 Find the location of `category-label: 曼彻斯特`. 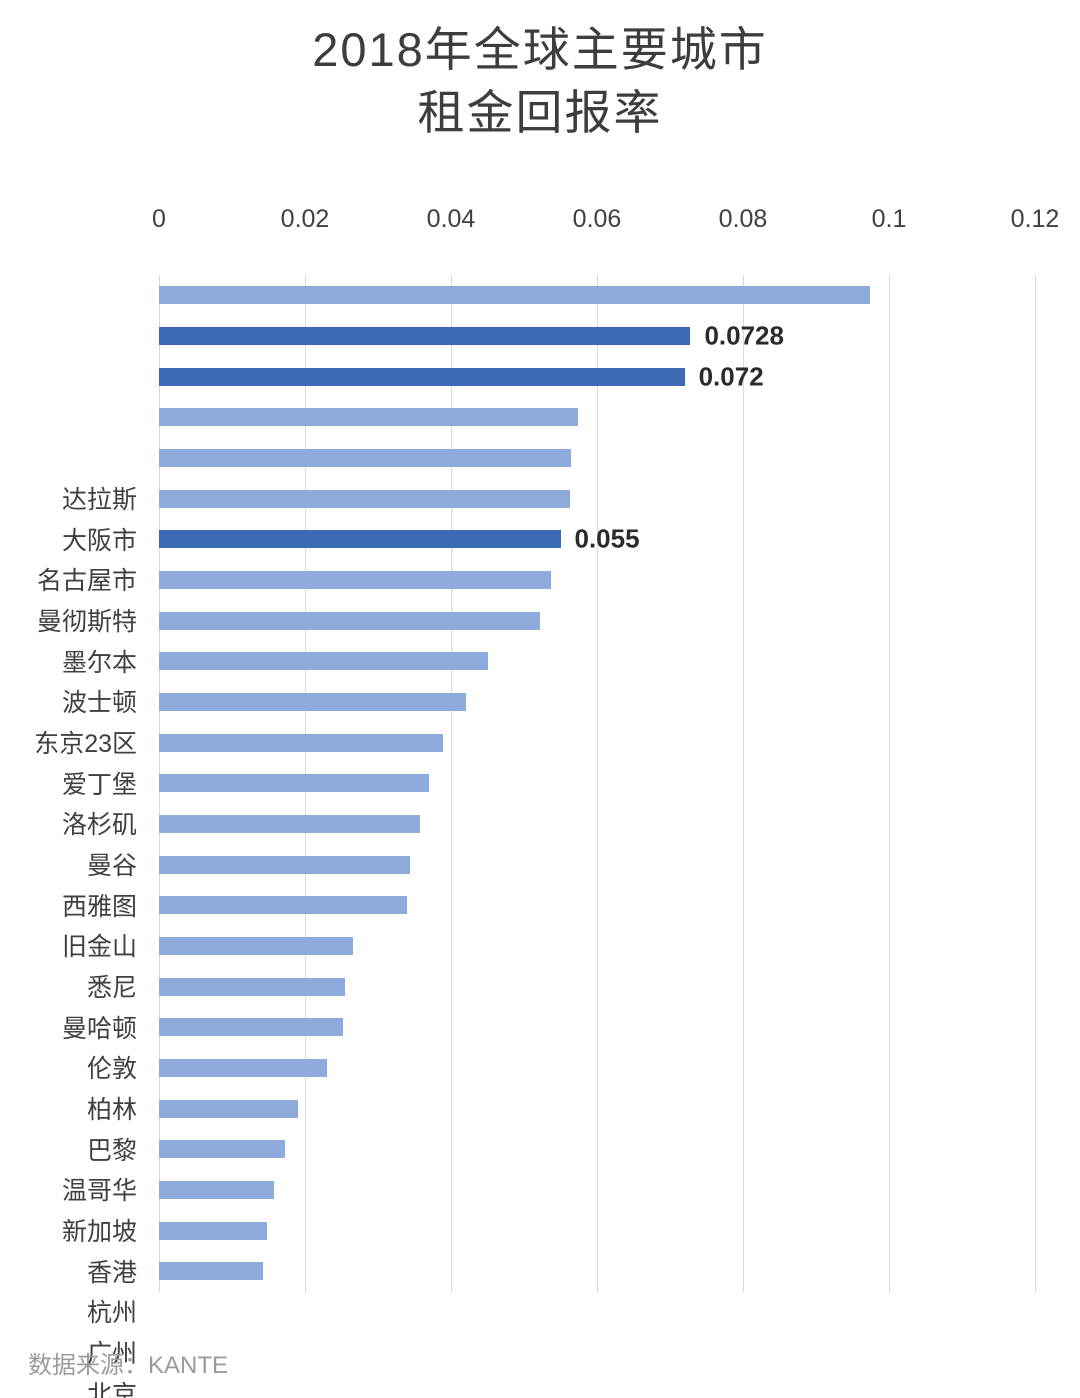

category-label: 曼彻斯特 is located at coordinates (86, 621).